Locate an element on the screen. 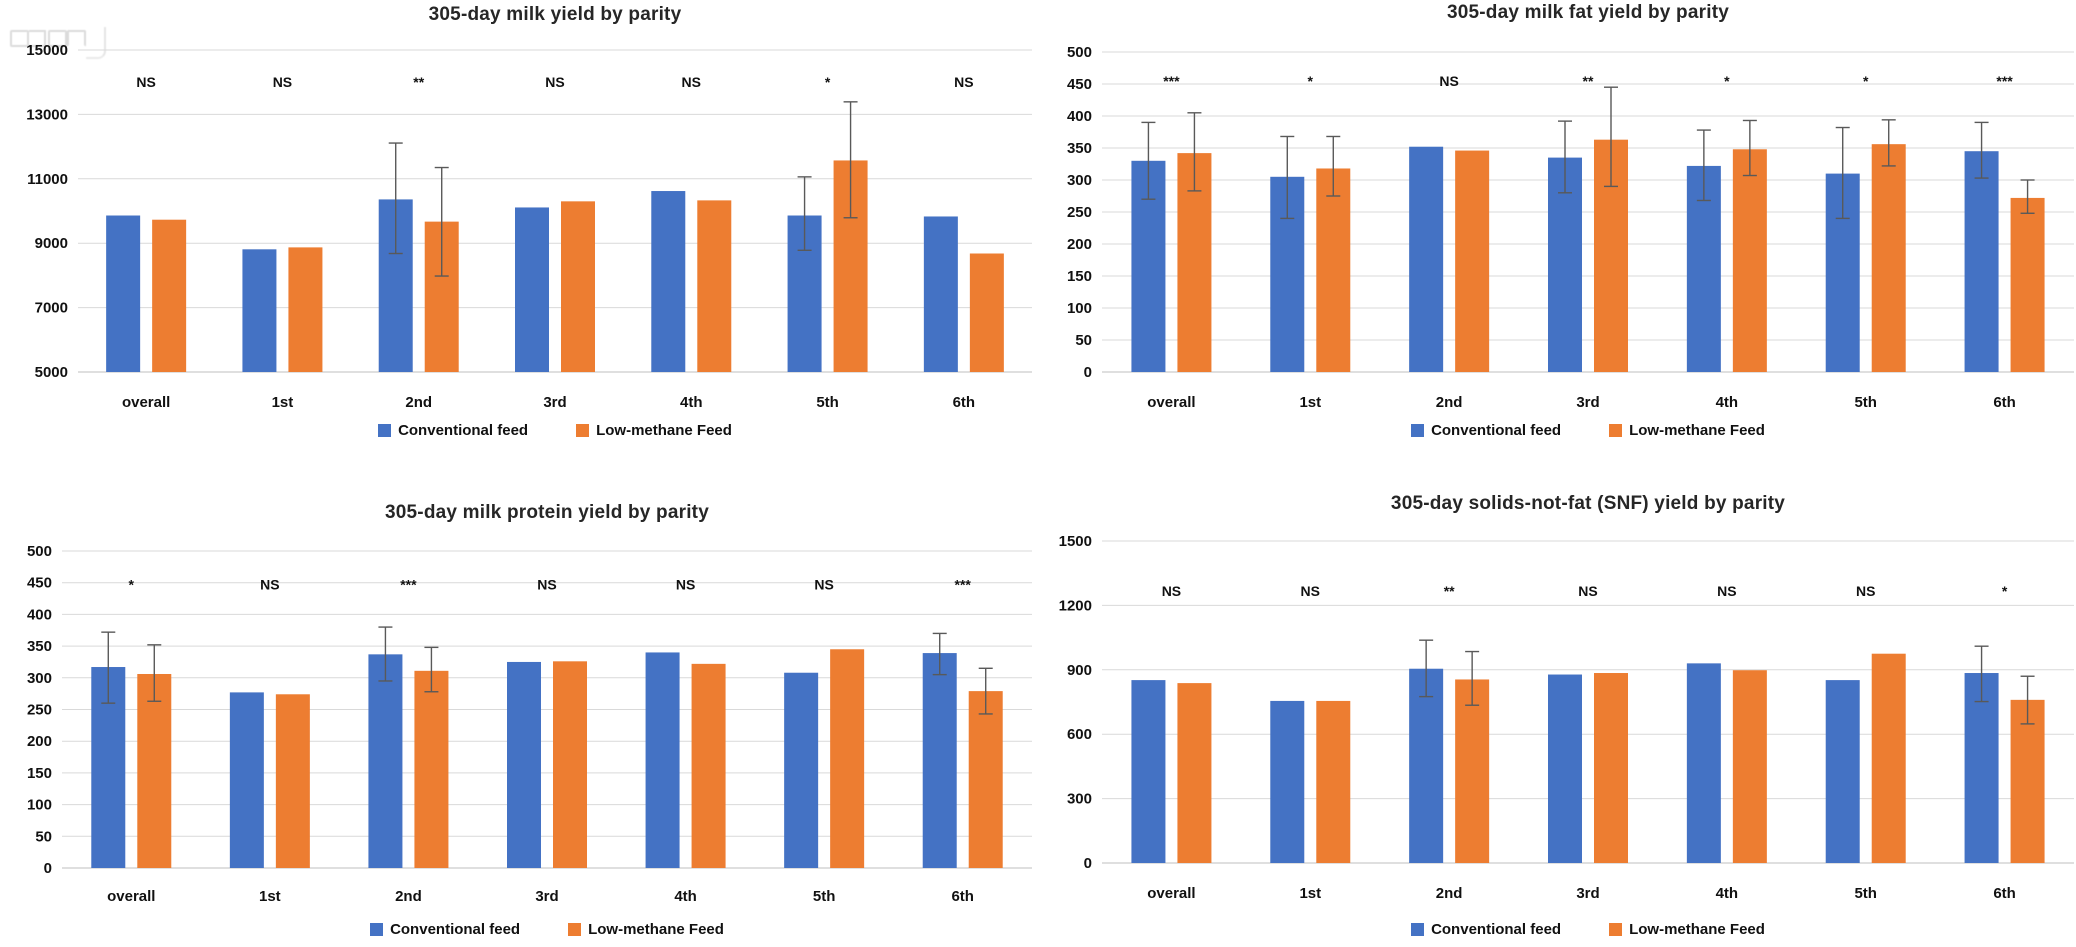 Image resolution: width=2076 pixels, height=947 pixels. y-tick-label: 15000 is located at coordinates (47, 50).